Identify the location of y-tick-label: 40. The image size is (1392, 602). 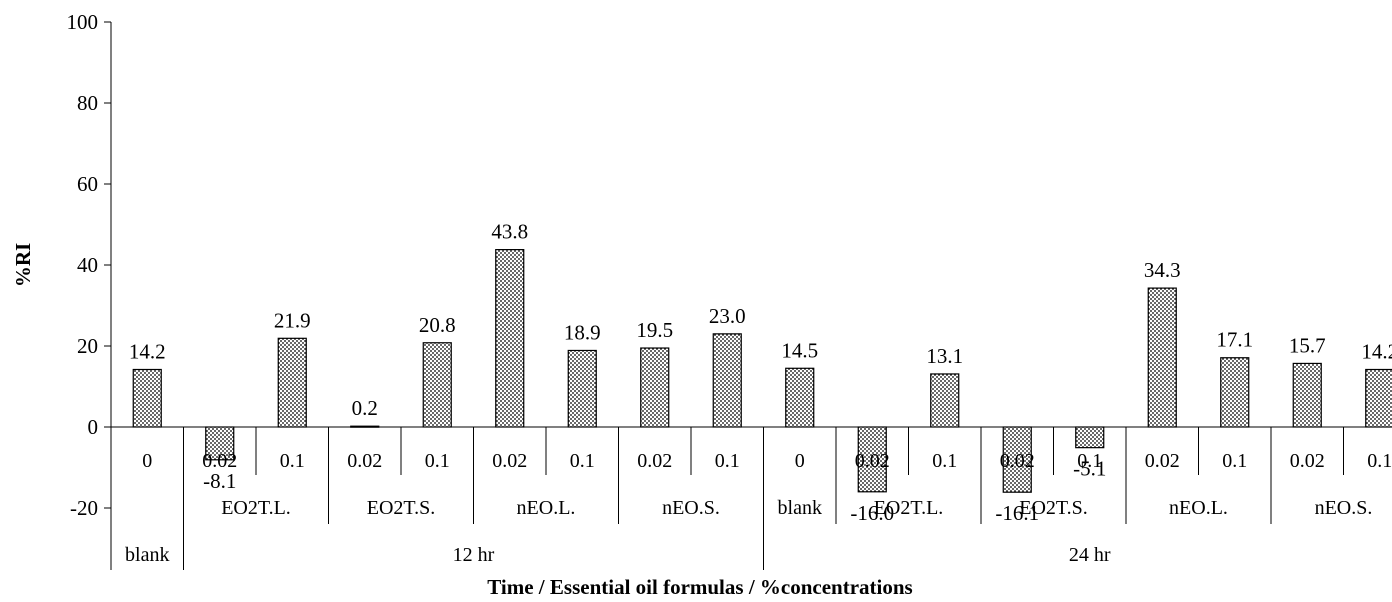
(87, 265).